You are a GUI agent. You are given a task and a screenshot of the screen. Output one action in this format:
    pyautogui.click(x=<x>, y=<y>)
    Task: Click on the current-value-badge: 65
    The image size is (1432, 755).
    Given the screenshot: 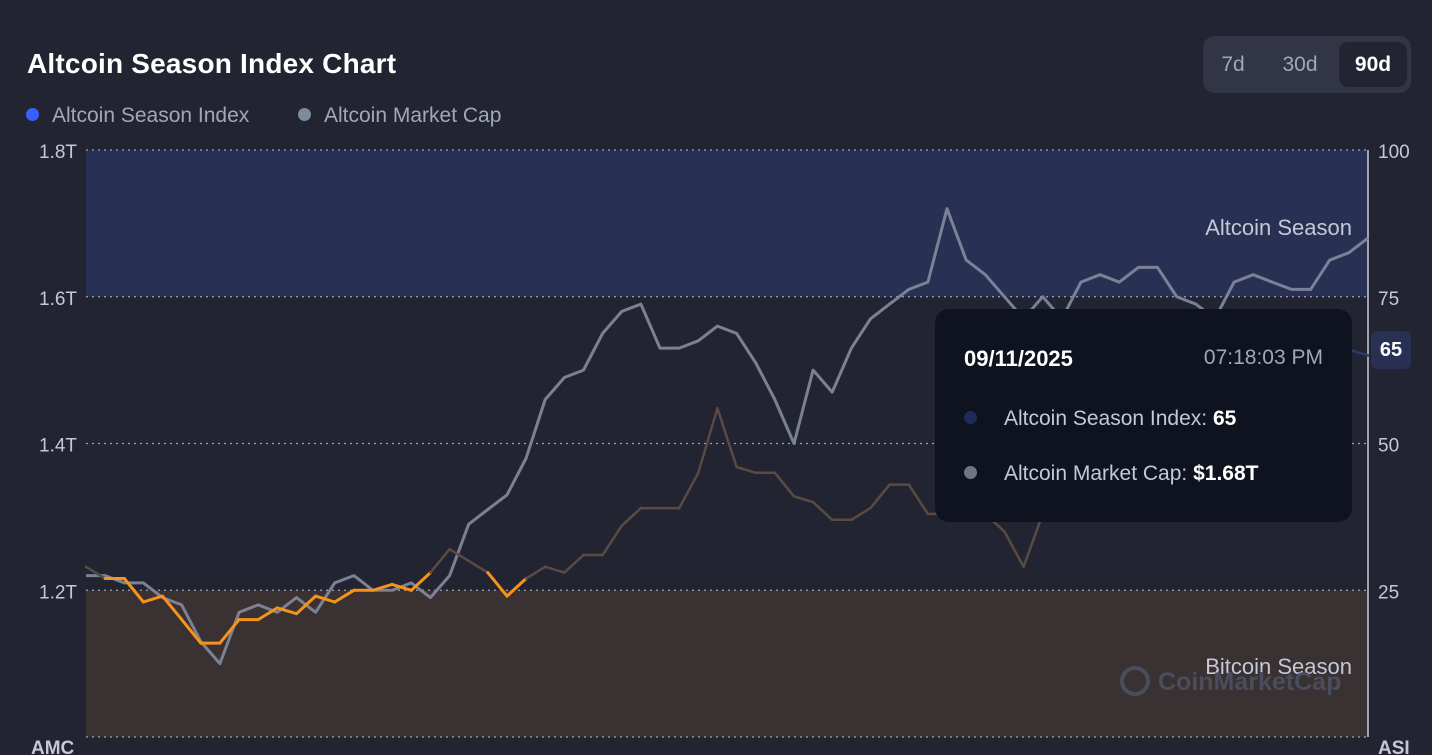 What is the action you would take?
    pyautogui.click(x=1391, y=350)
    